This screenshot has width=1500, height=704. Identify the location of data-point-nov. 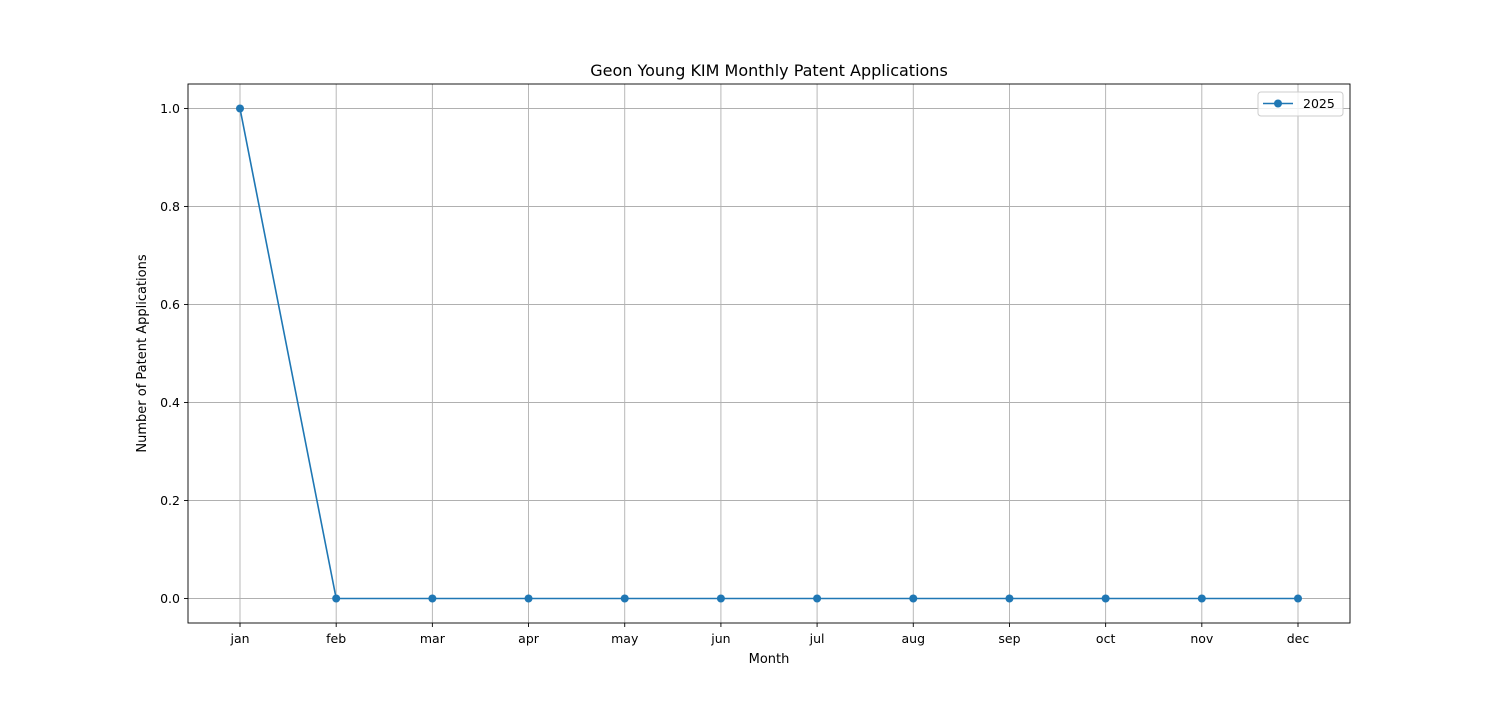
(1202, 599).